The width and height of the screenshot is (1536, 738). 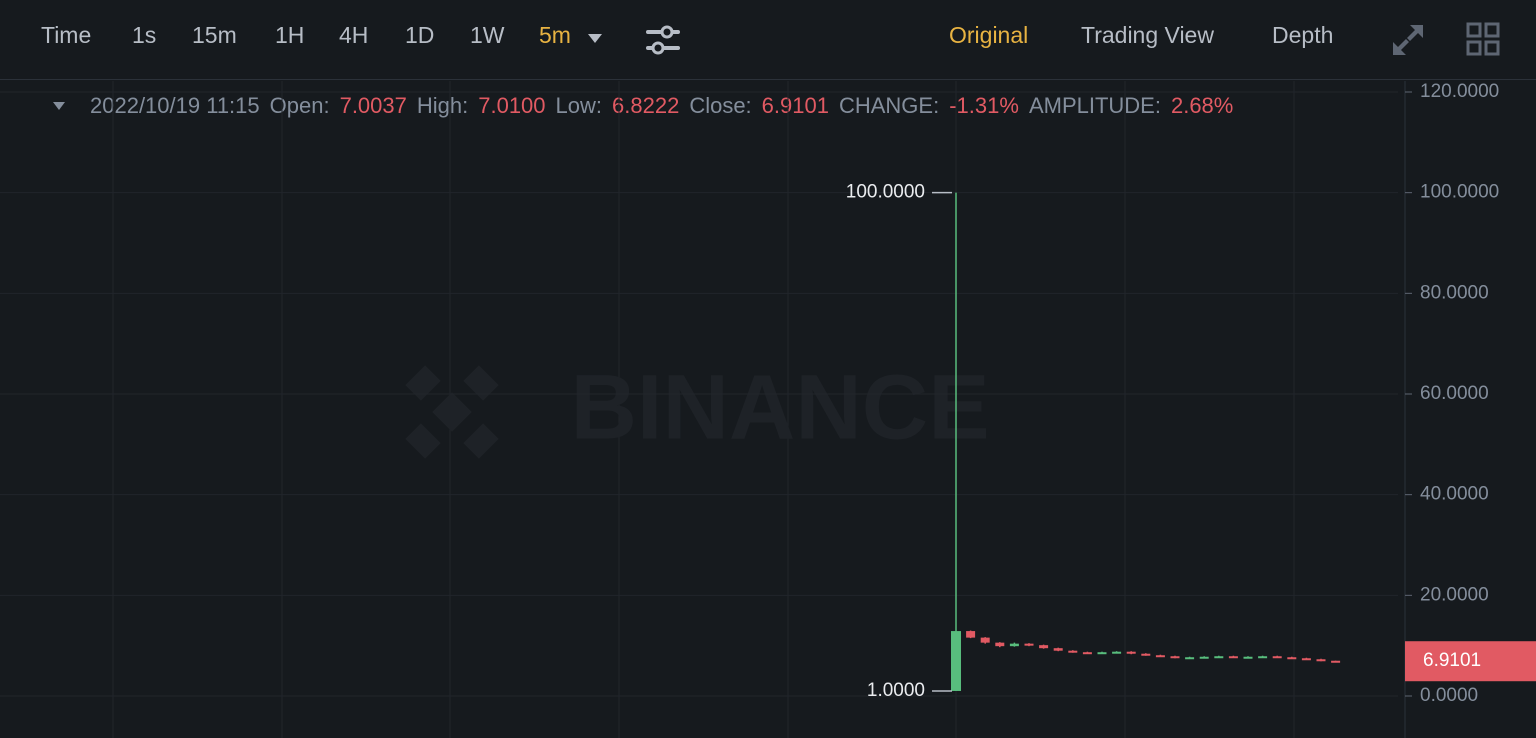 I want to click on interval-button: 1W, so click(x=487, y=35).